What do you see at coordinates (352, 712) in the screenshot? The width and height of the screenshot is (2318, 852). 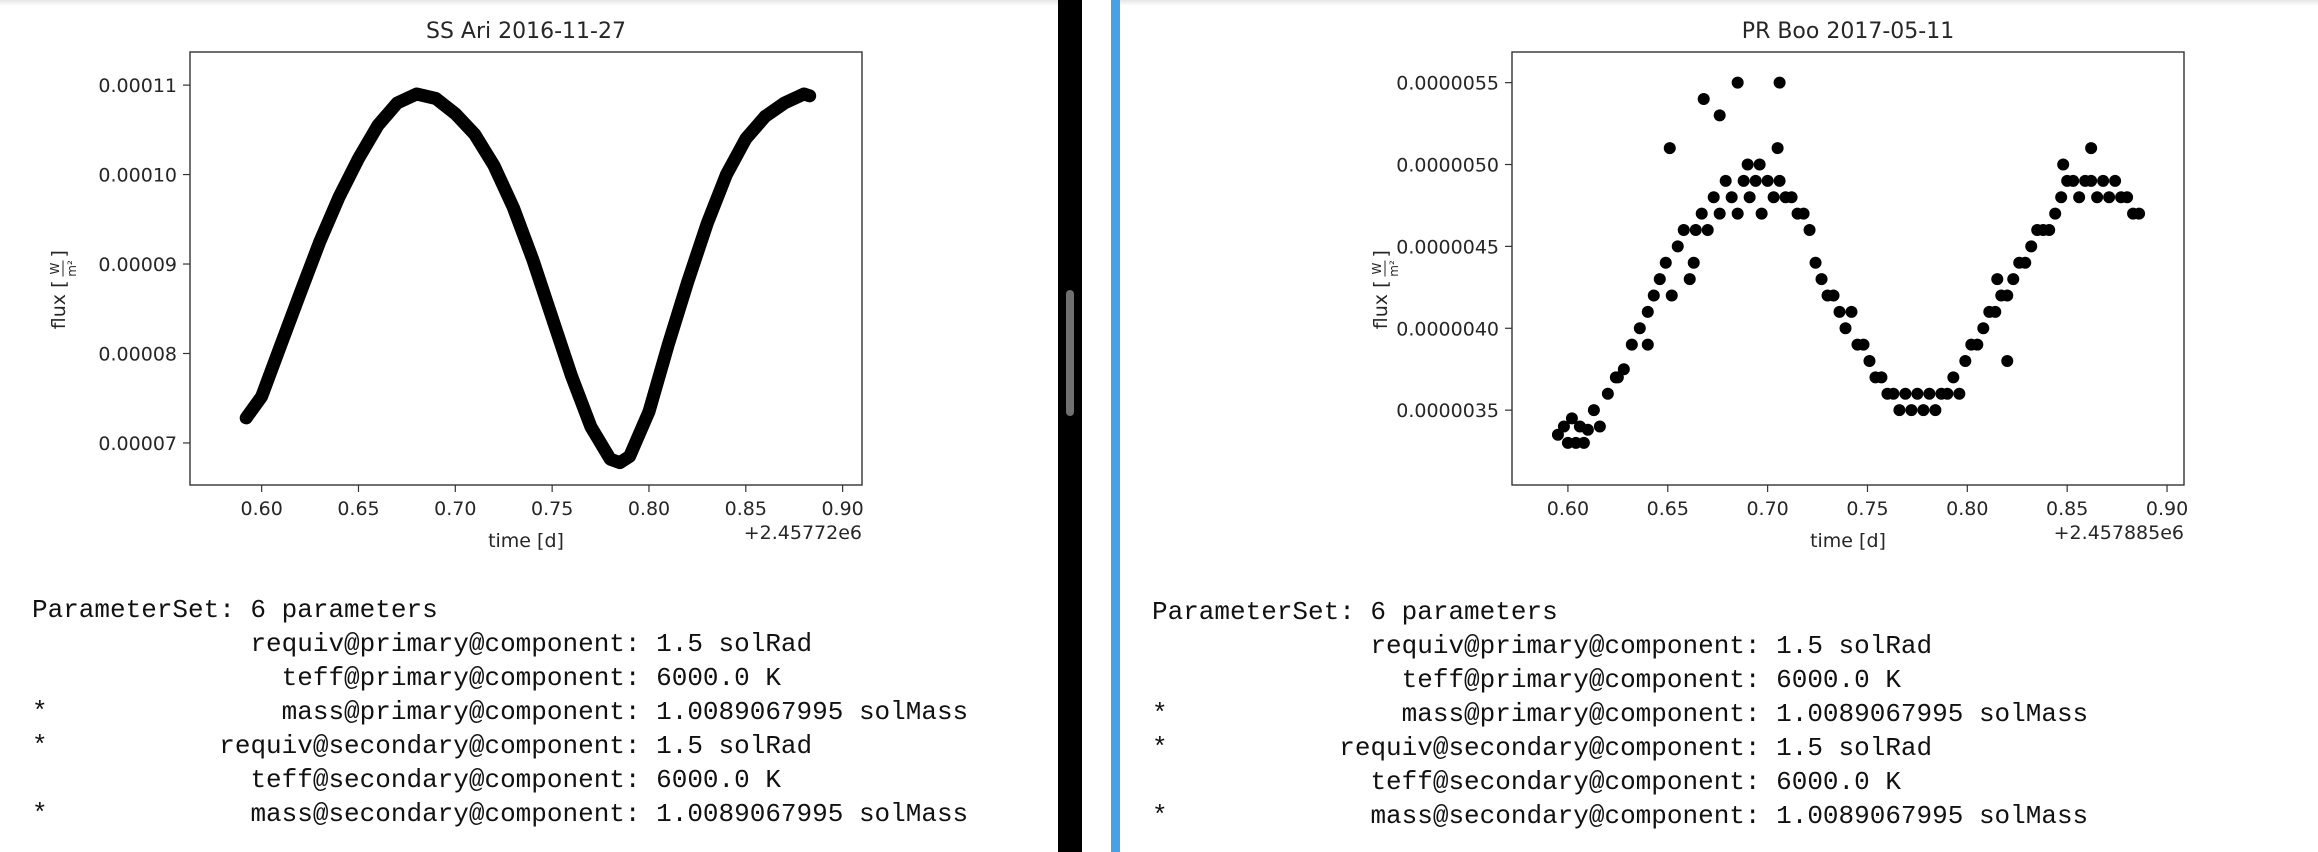 I see `parameter-key: mass@primary@component:` at bounding box center [352, 712].